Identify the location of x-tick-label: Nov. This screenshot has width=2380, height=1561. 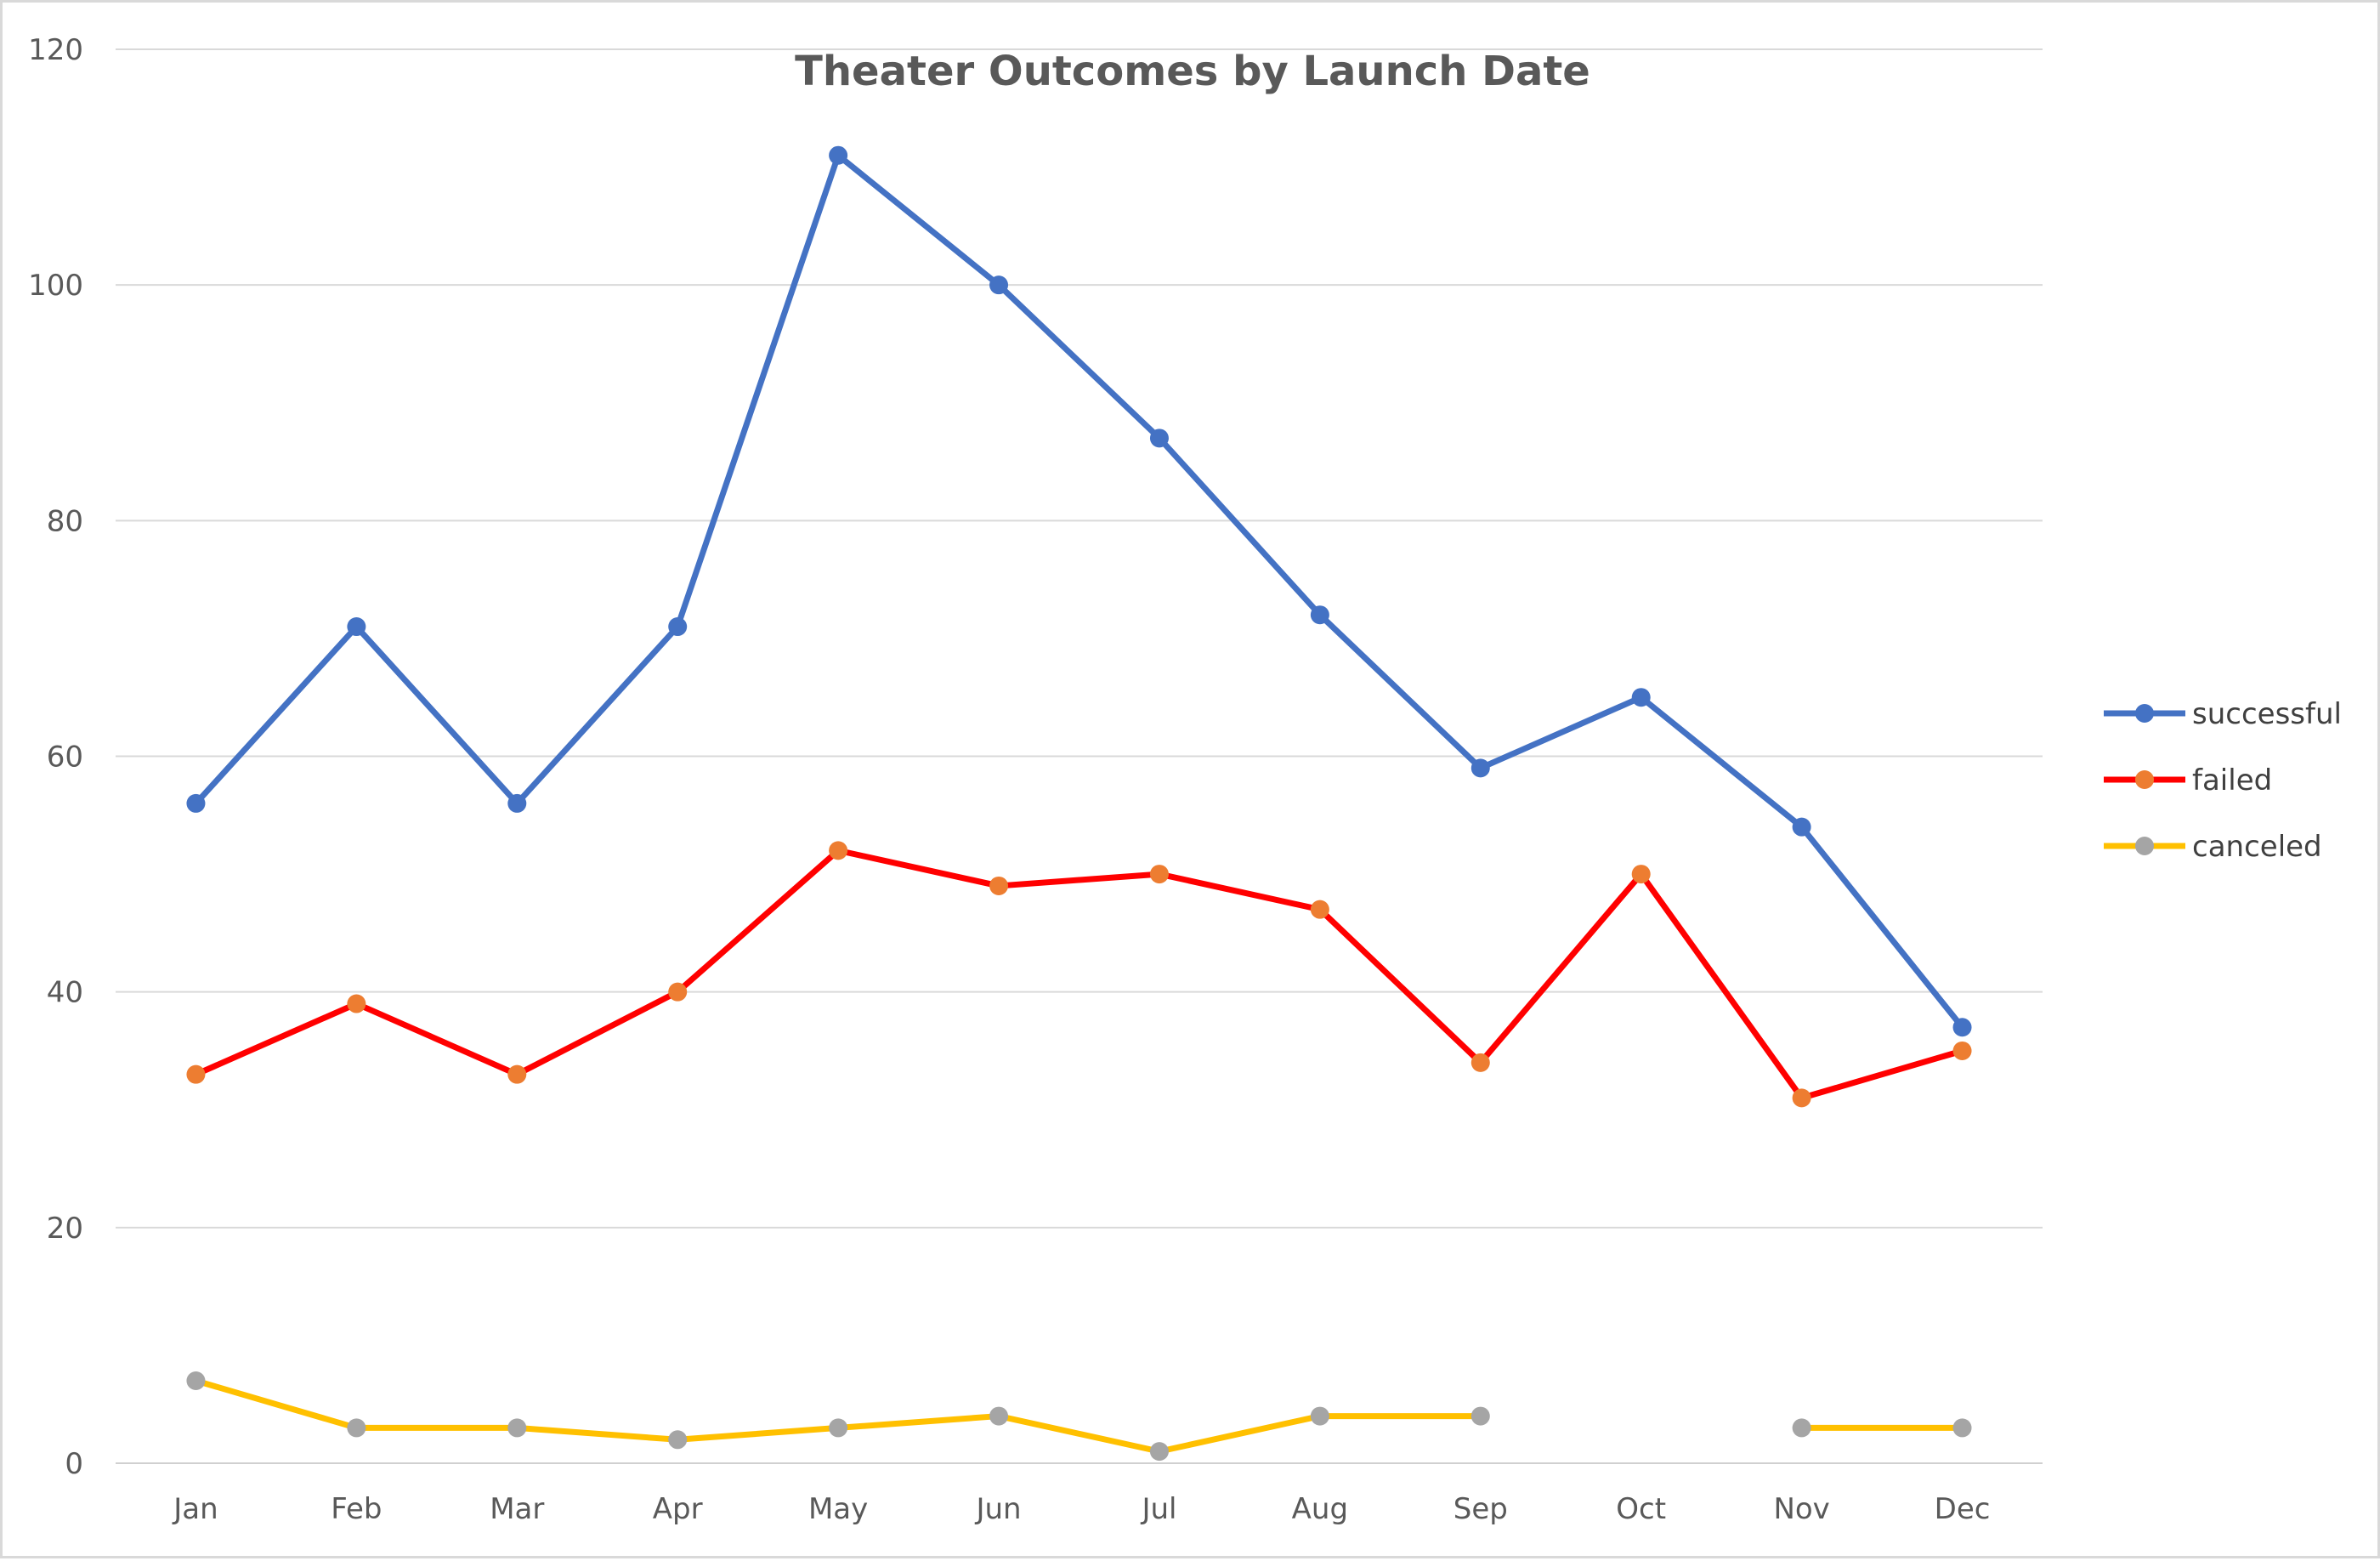
(1801, 1509).